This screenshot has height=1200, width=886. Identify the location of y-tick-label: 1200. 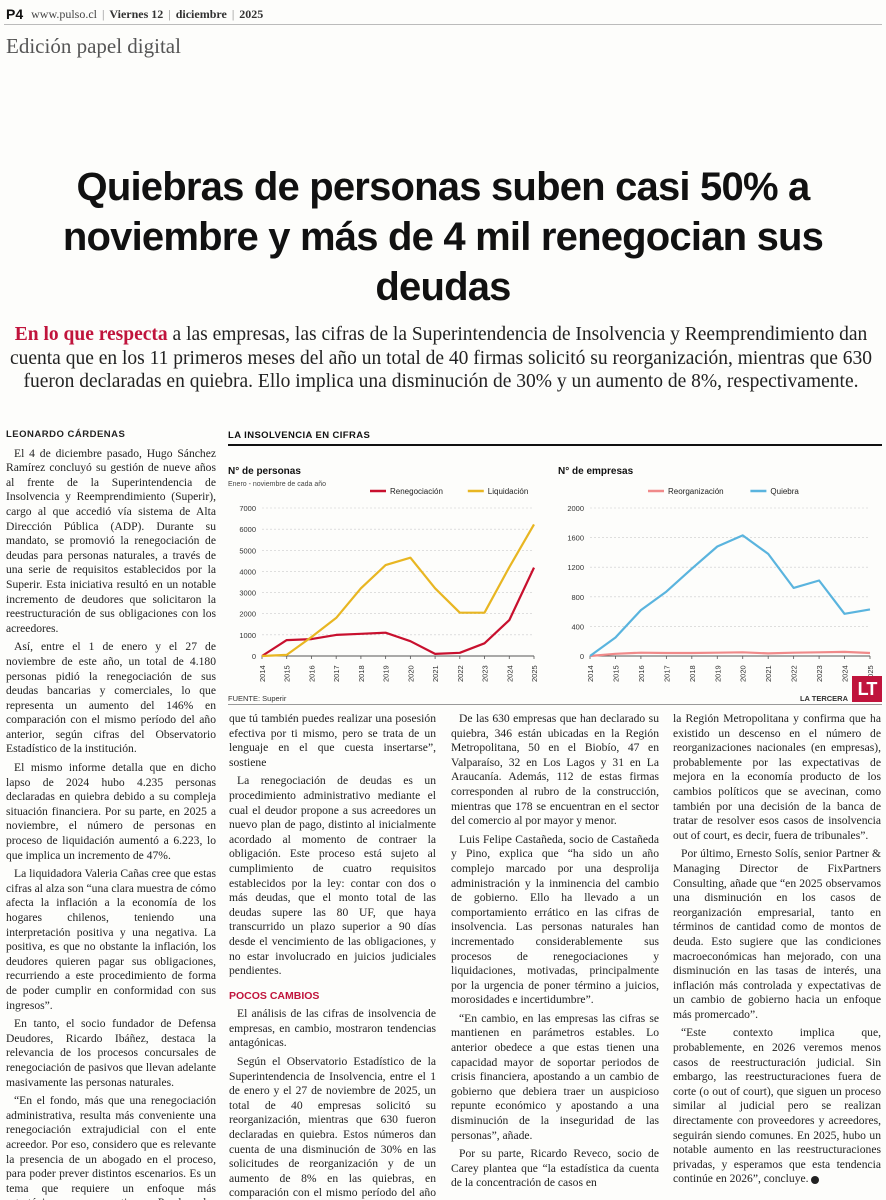
(575, 567).